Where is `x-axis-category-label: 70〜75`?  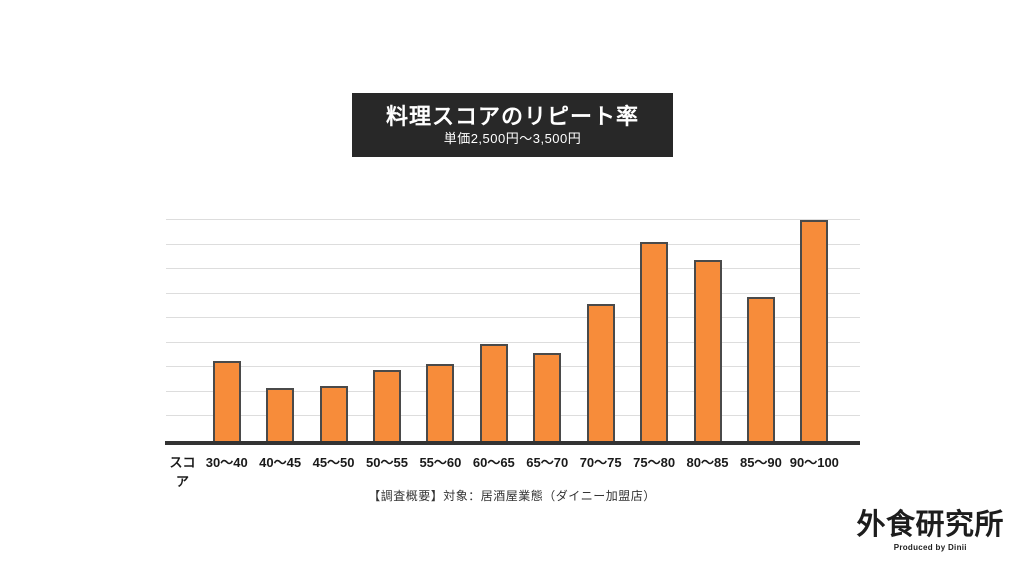
x-axis-category-label: 70〜75 is located at coordinates (600, 462).